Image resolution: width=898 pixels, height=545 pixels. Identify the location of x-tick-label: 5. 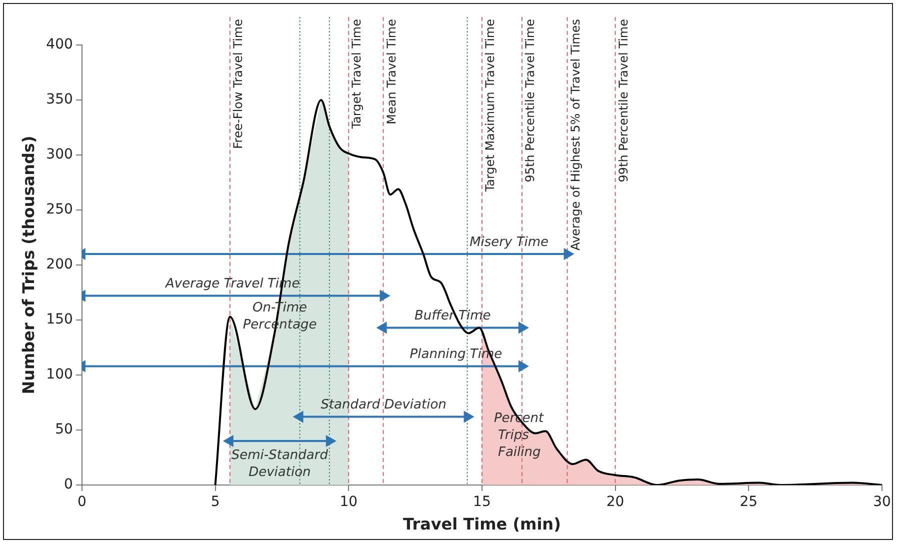
(215, 502).